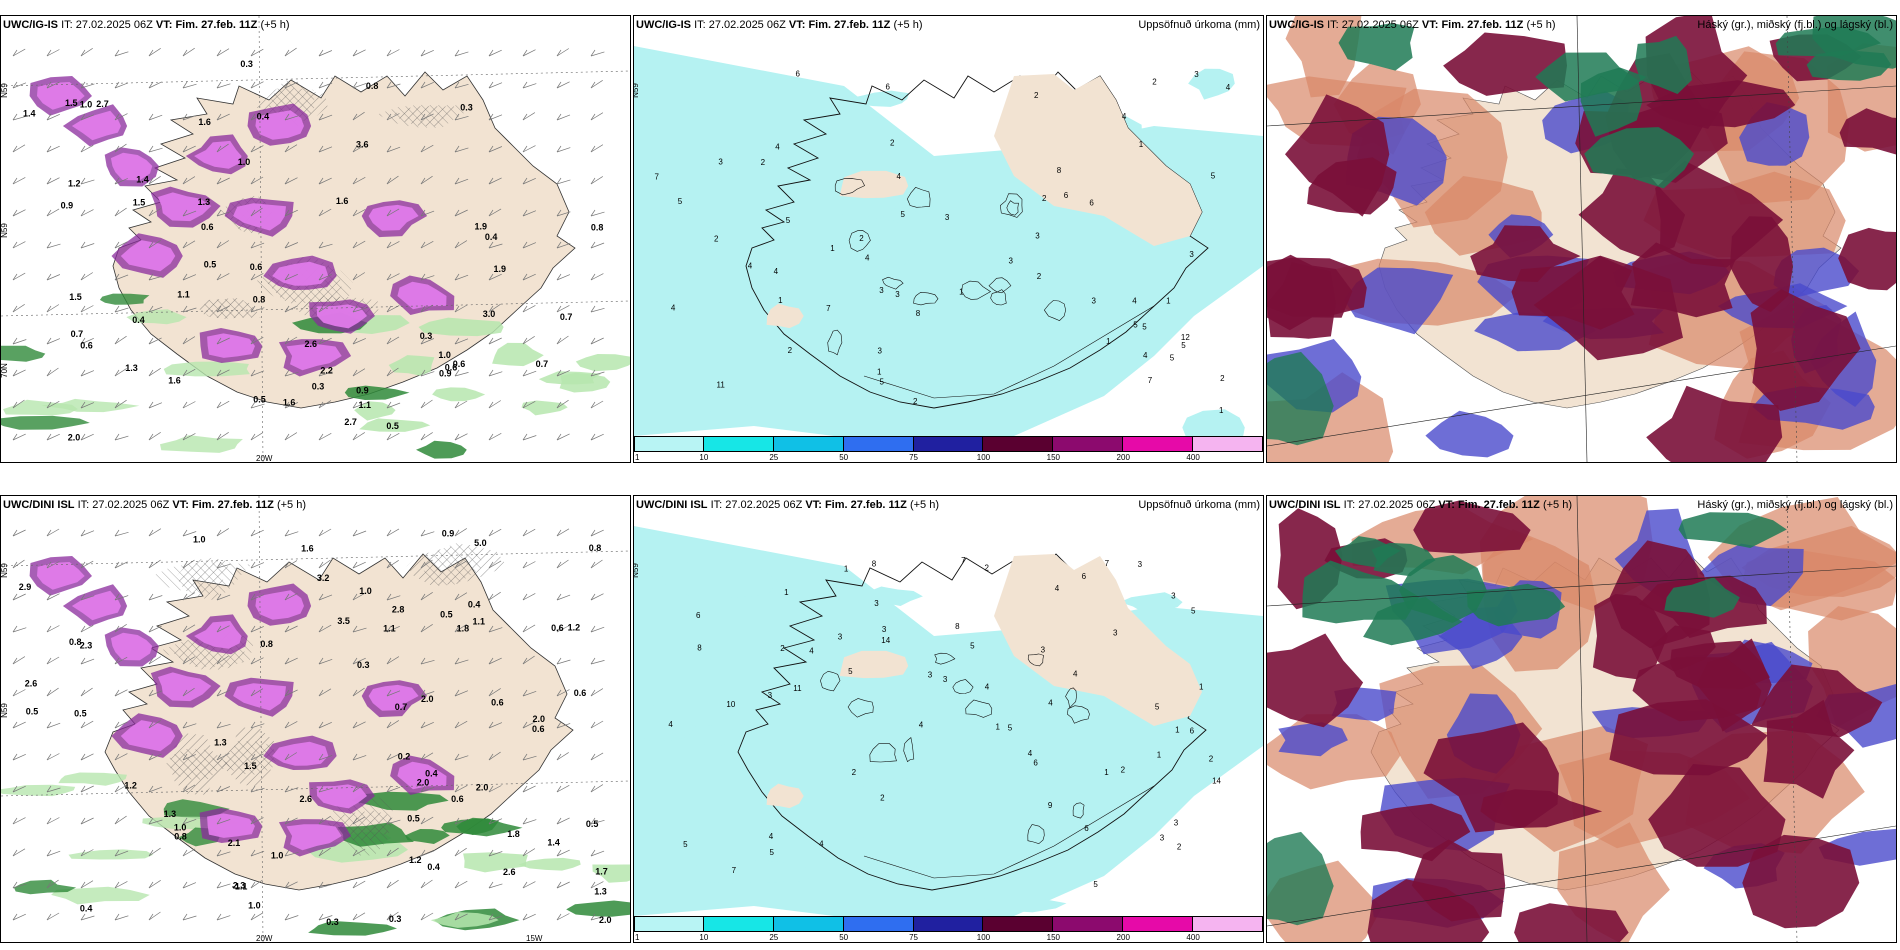 This screenshot has height=950, width=1900. What do you see at coordinates (882, 242) in the screenshot?
I see `precip-area` at bounding box center [882, 242].